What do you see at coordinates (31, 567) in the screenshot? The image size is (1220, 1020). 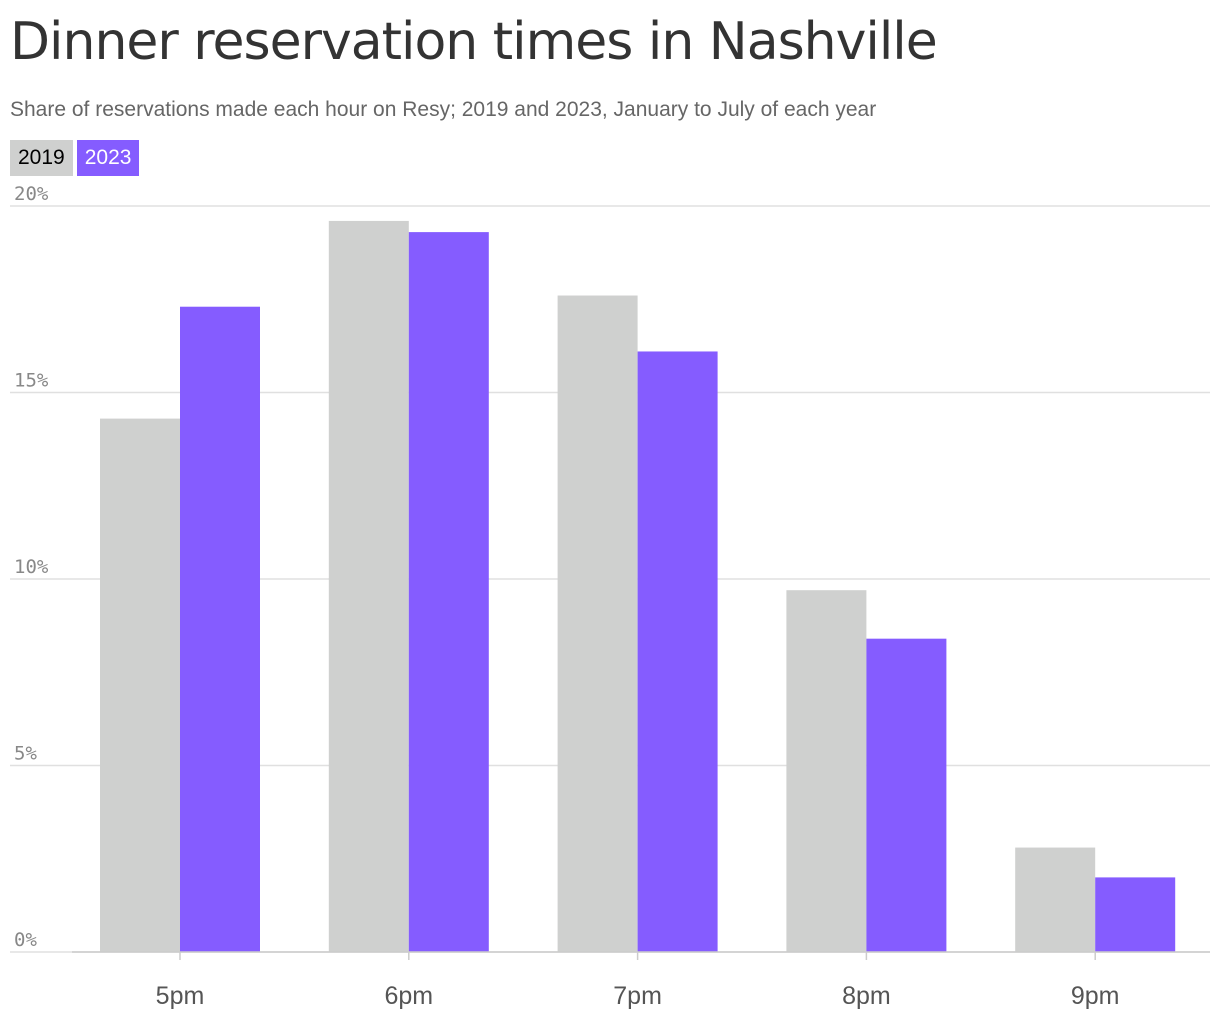 I see `y-tick-label: 10%` at bounding box center [31, 567].